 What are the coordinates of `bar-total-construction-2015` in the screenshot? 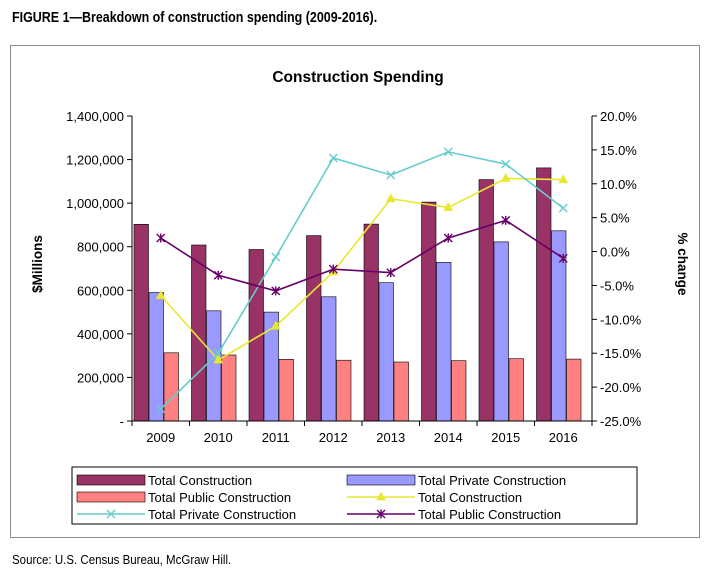 It's located at (486, 300).